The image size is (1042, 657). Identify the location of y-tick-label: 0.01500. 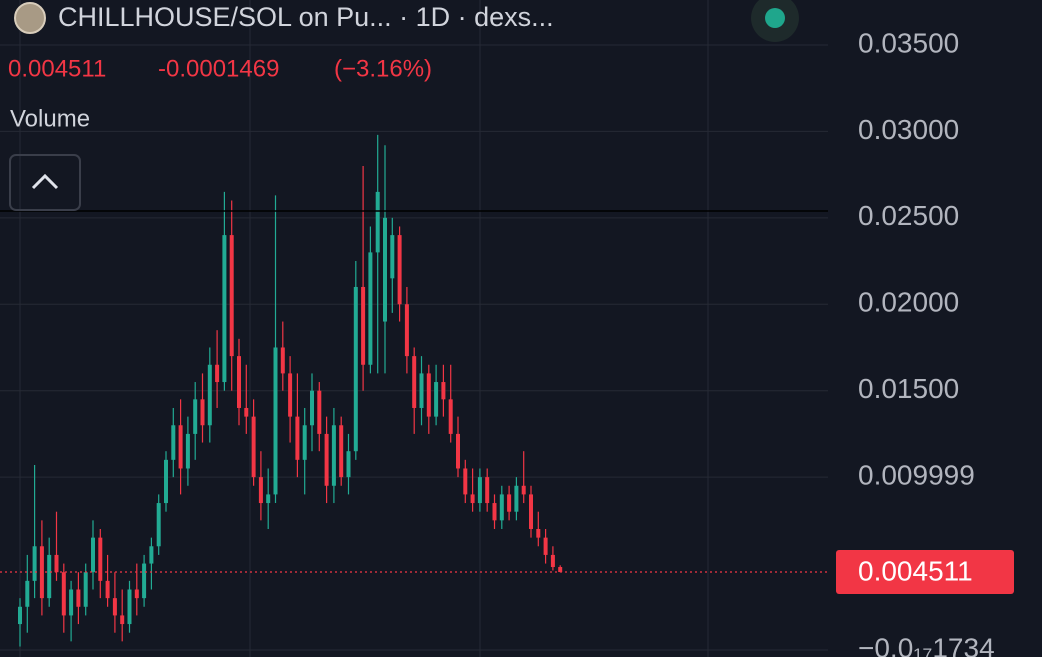
(908, 388).